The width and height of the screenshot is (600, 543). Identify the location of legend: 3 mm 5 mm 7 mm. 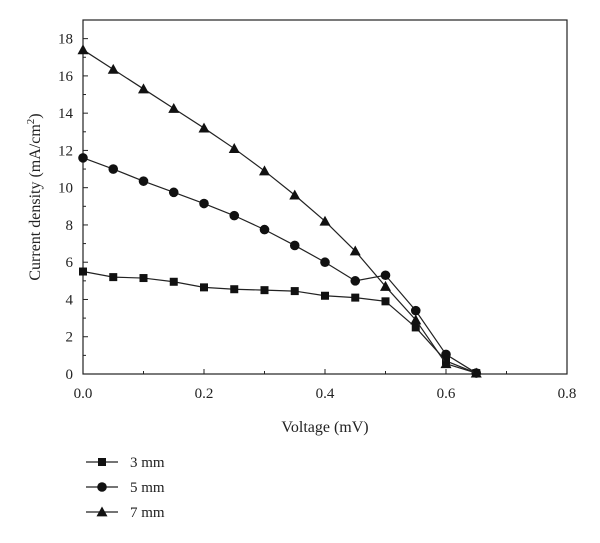
(125, 488).